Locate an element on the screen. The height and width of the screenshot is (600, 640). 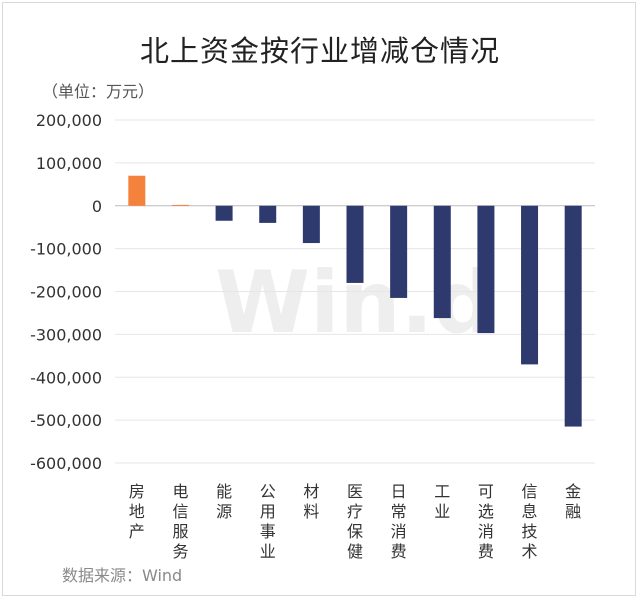
x-tick-label: 医疗保健 is located at coordinates (355, 521).